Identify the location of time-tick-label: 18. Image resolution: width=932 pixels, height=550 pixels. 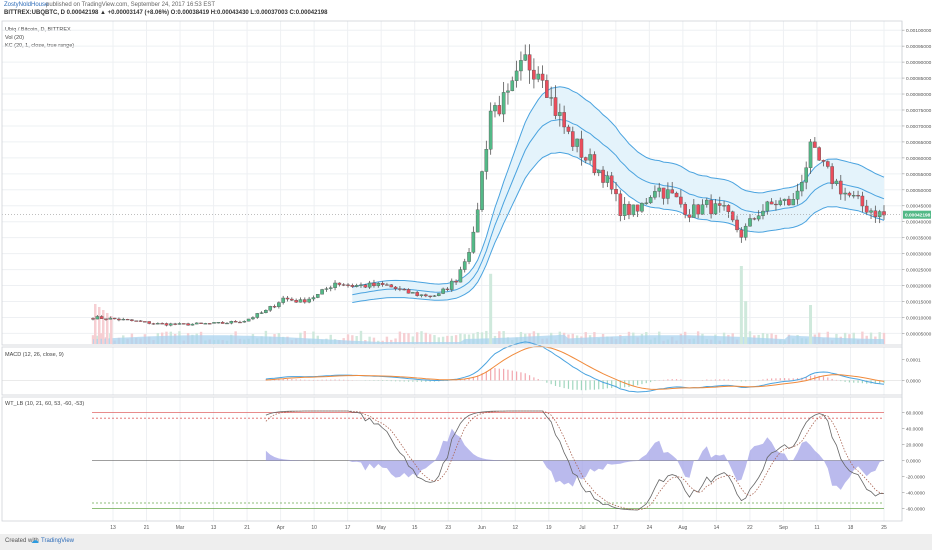
(851, 528).